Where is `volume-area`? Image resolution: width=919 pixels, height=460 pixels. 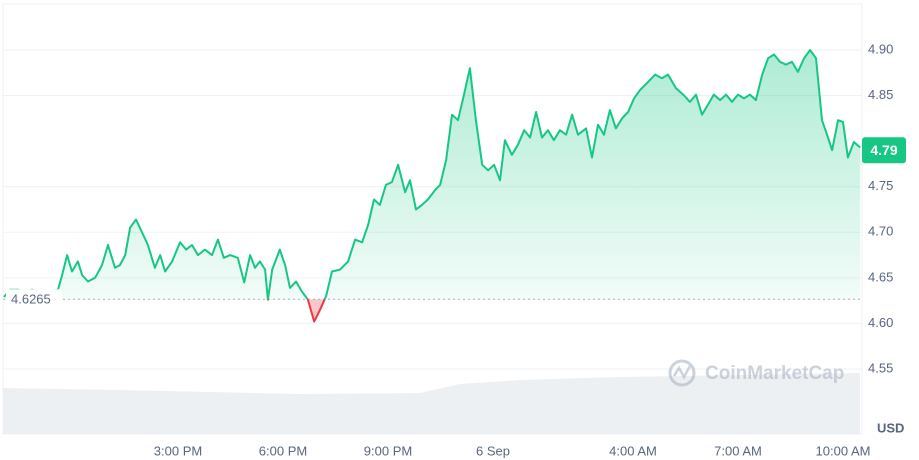 volume-area is located at coordinates (431, 403).